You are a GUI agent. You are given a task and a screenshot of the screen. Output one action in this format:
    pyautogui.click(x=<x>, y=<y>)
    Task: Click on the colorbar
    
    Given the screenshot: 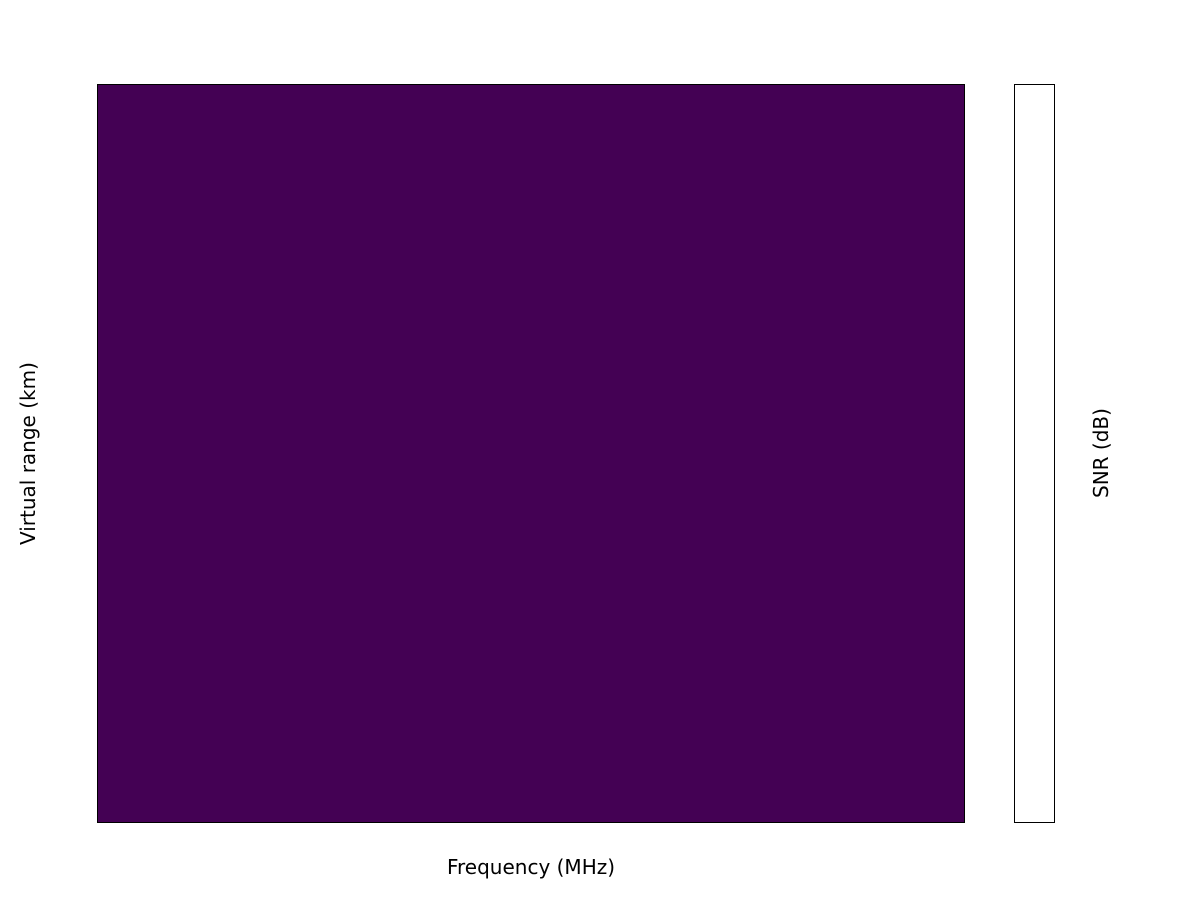 What is the action you would take?
    pyautogui.click(x=1034, y=453)
    